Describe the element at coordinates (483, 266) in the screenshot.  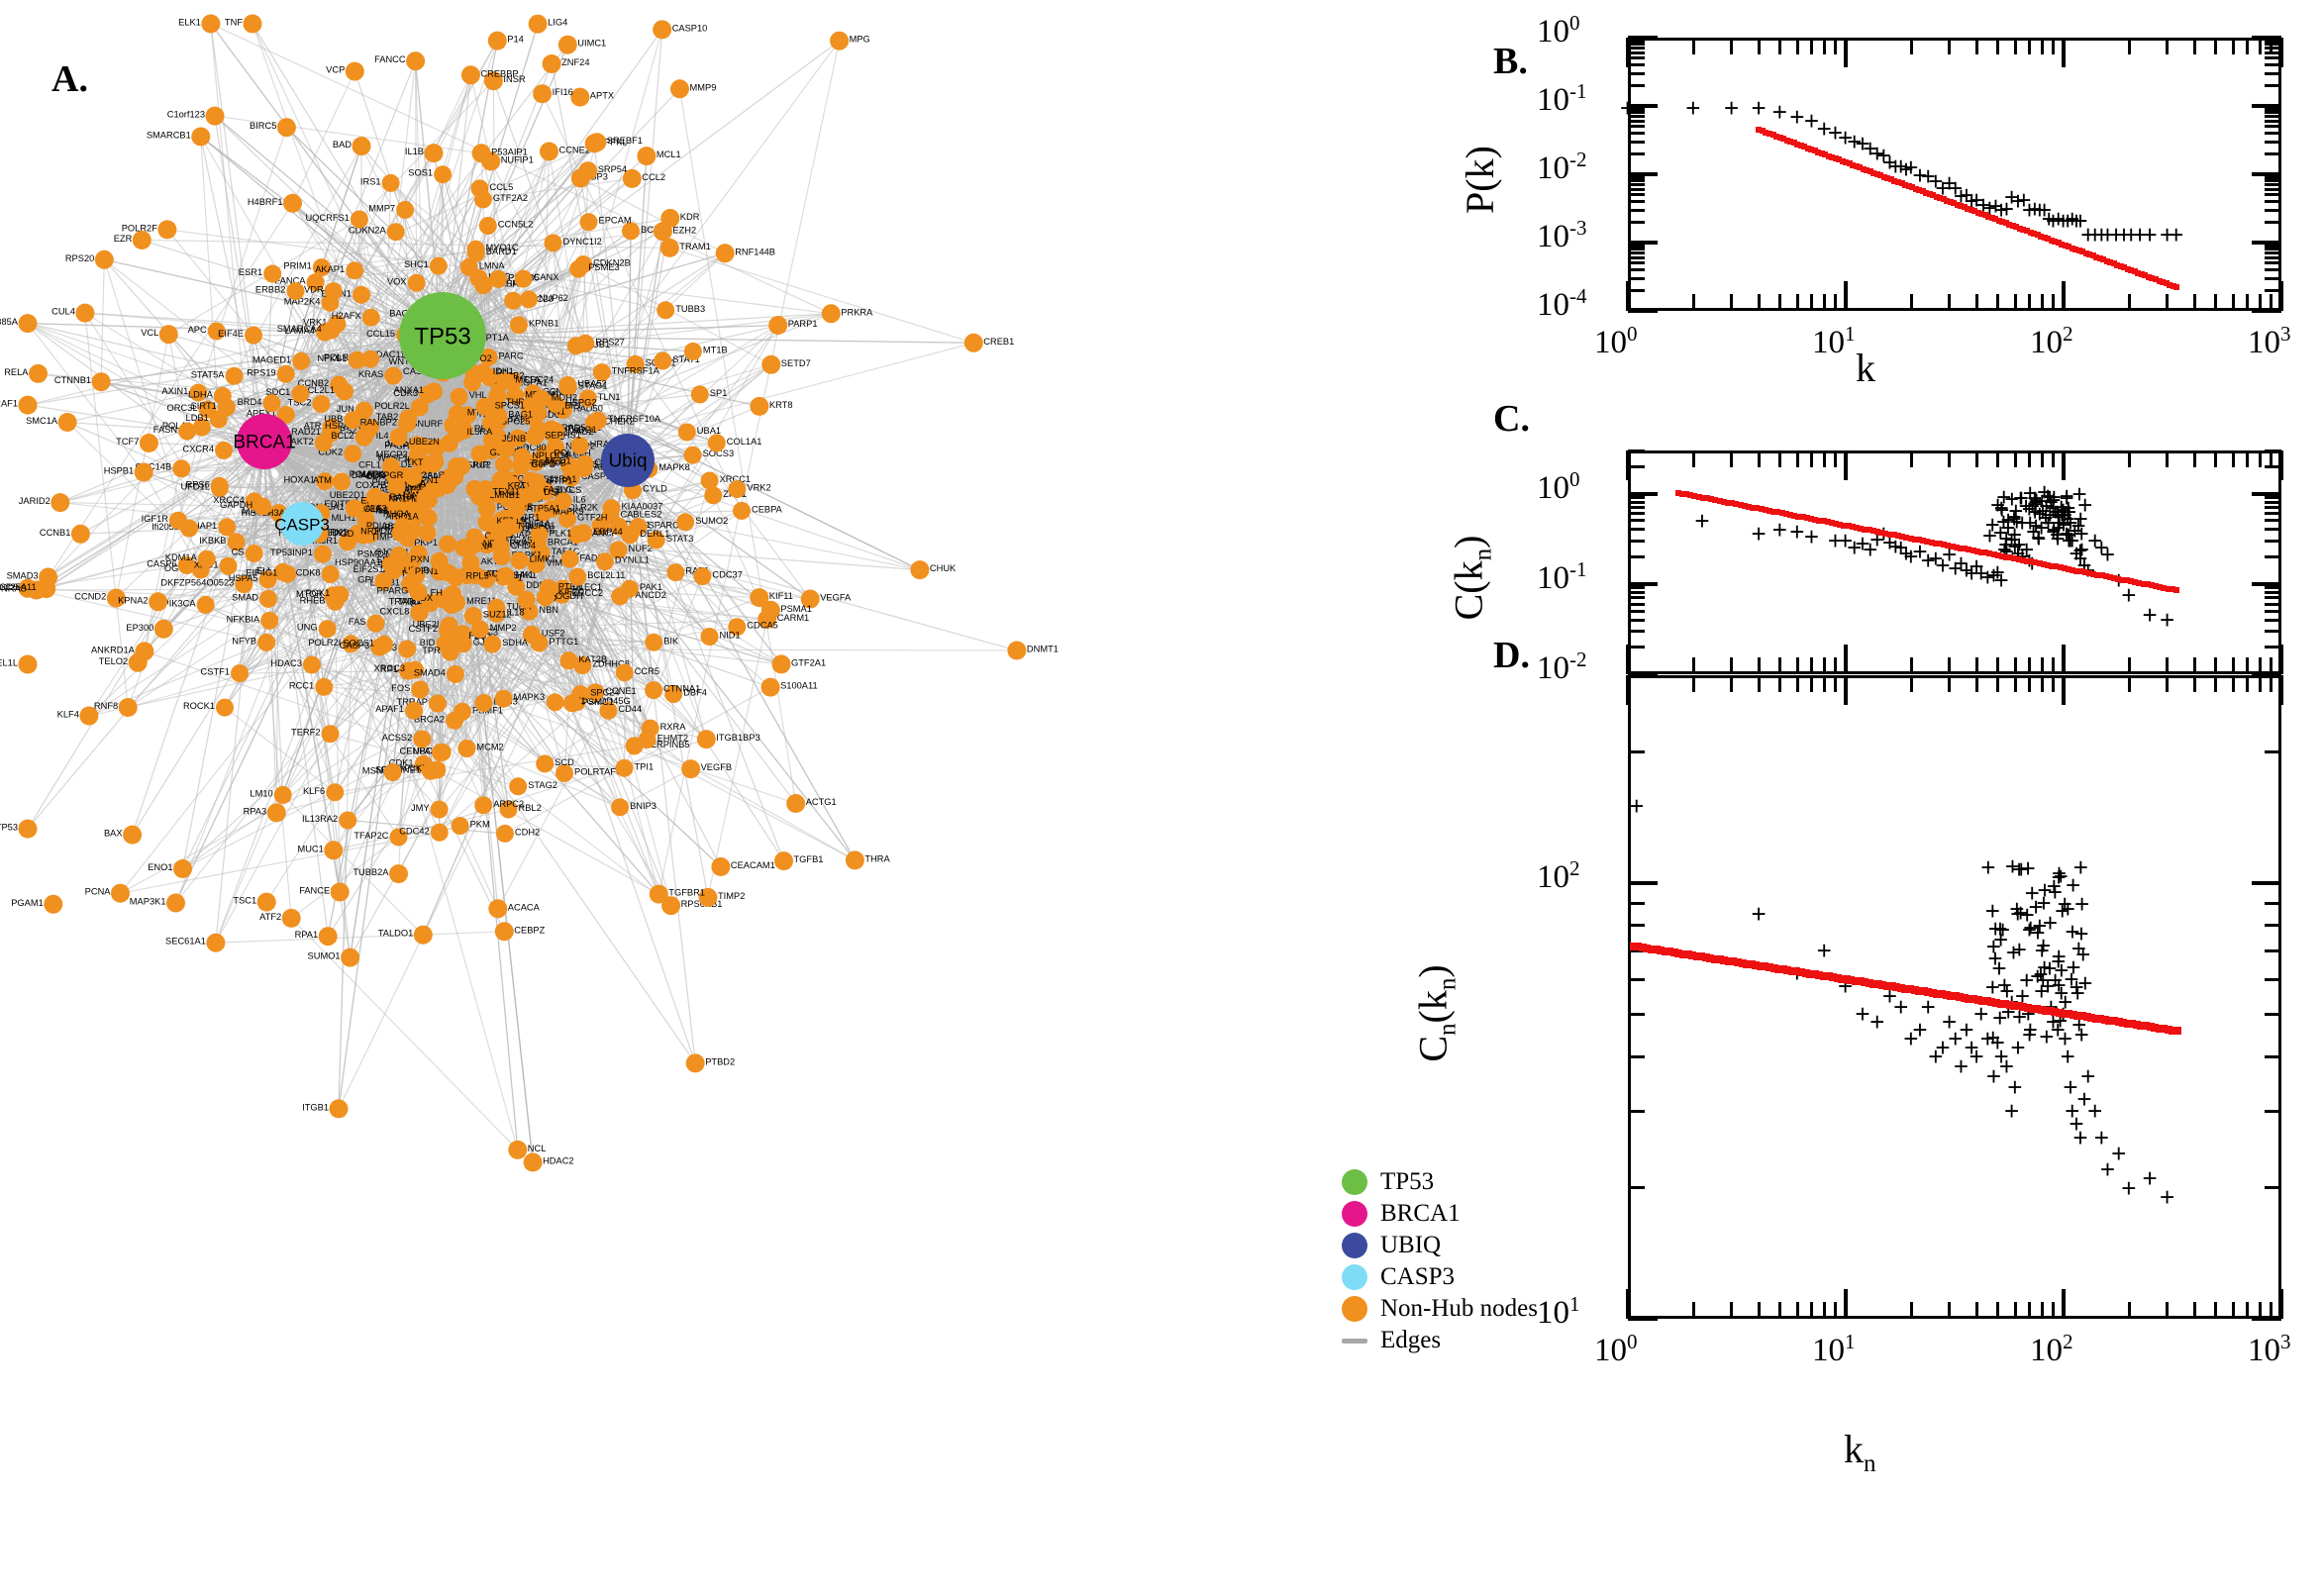
I see `network-node: LMNA` at that location.